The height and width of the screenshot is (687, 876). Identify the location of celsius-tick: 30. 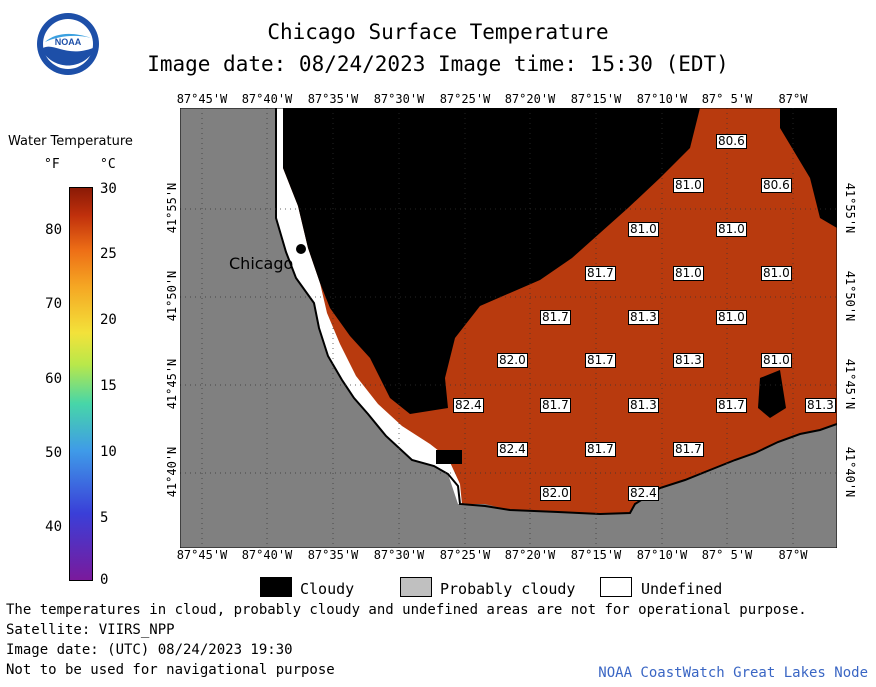
(108, 189).